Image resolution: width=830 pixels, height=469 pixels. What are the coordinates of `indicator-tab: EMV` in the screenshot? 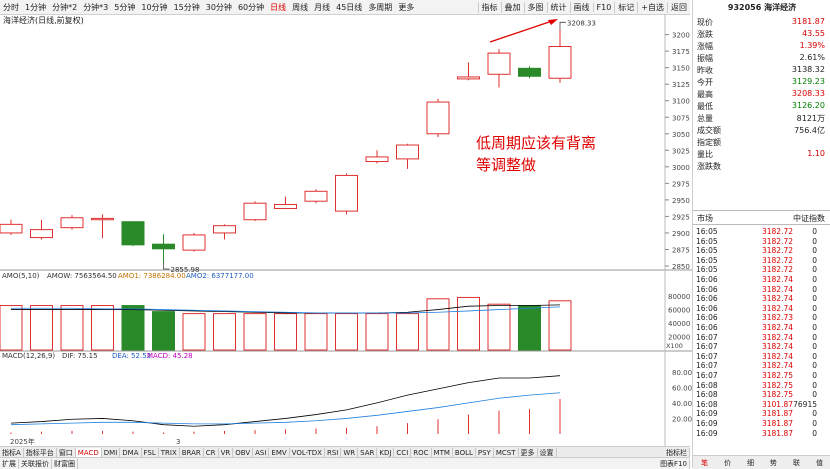 It's located at (279, 452).